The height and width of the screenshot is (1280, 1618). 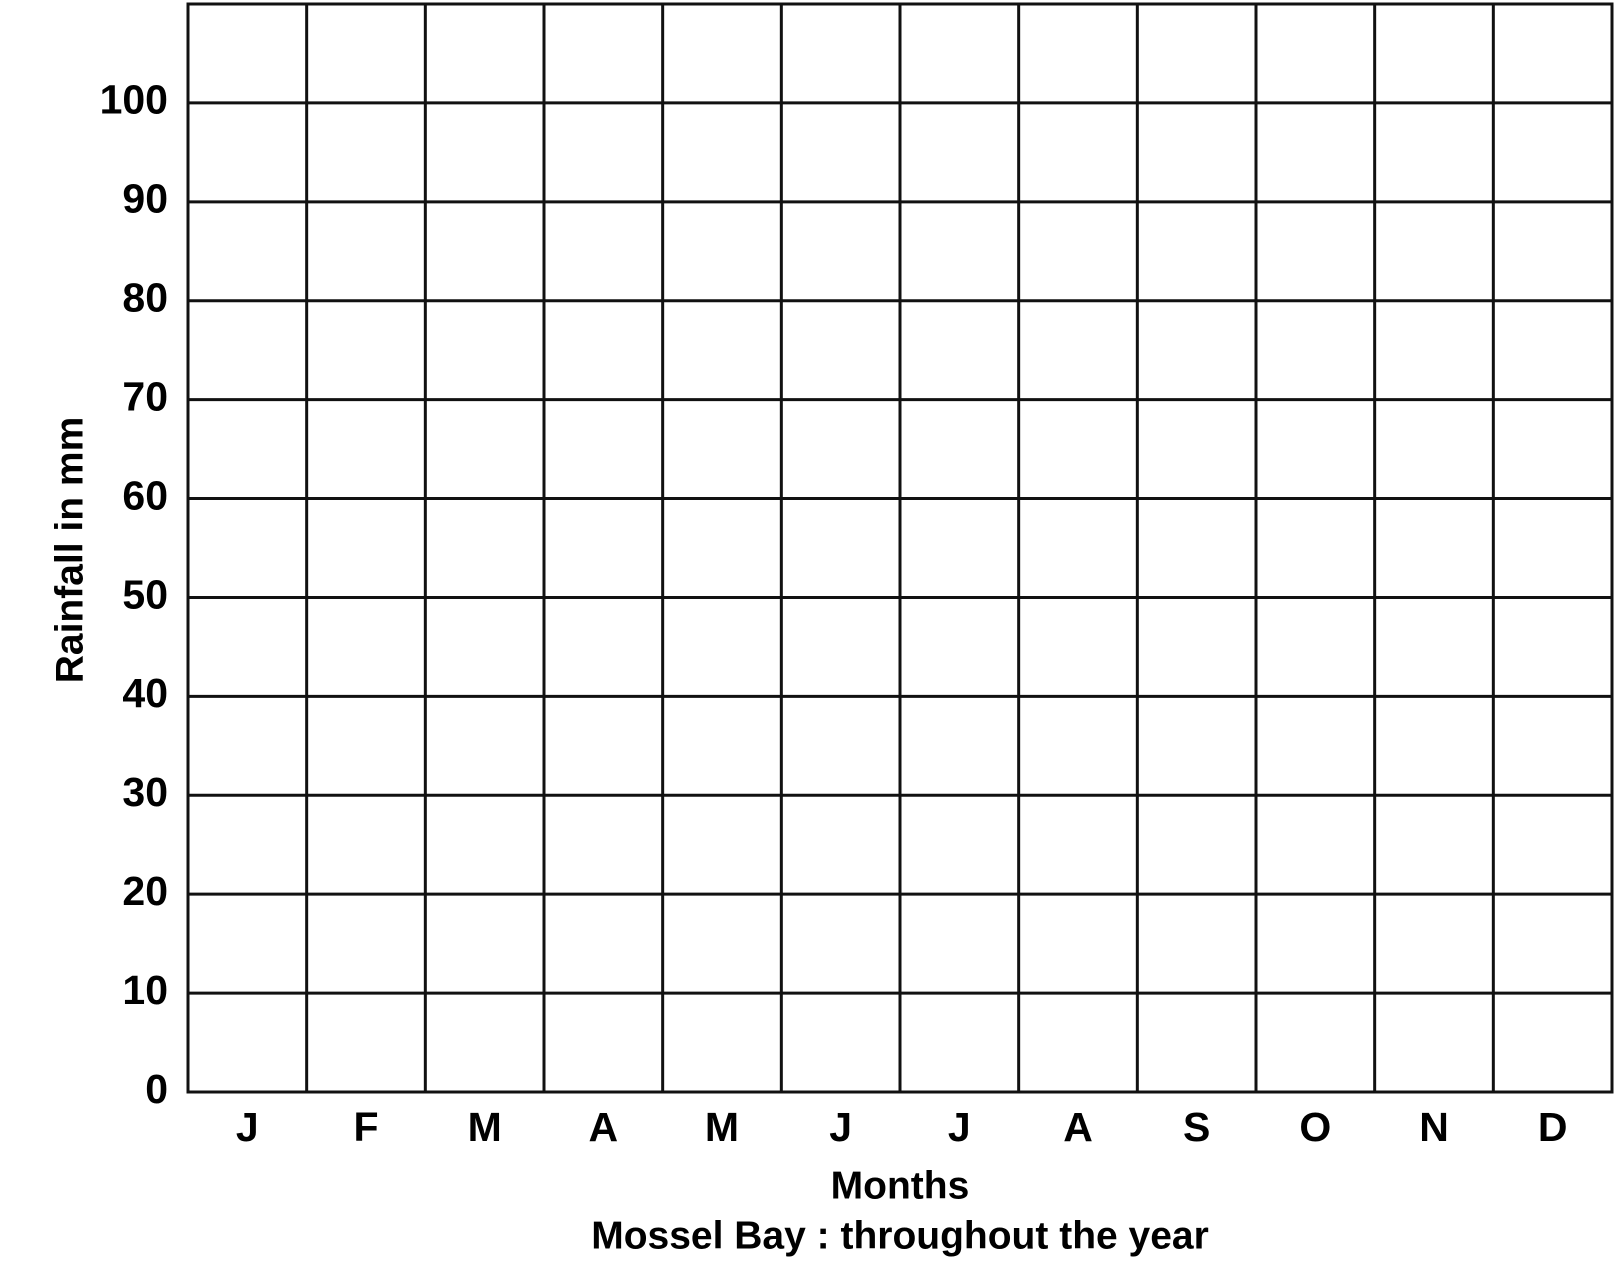 I want to click on x-tick-label: D, so click(x=1553, y=1127).